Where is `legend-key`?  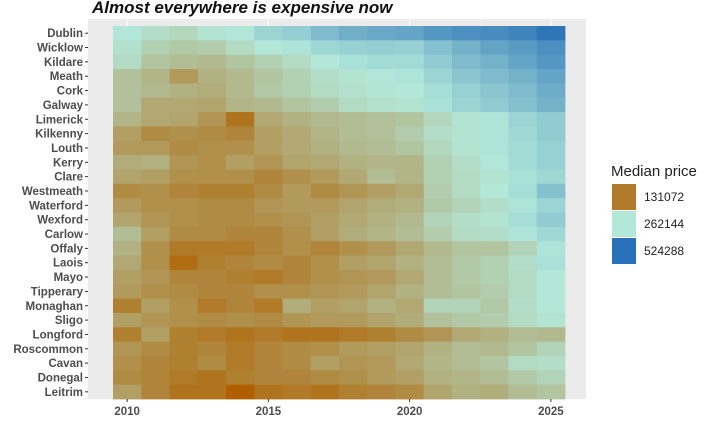
legend-key is located at coordinates (624, 224).